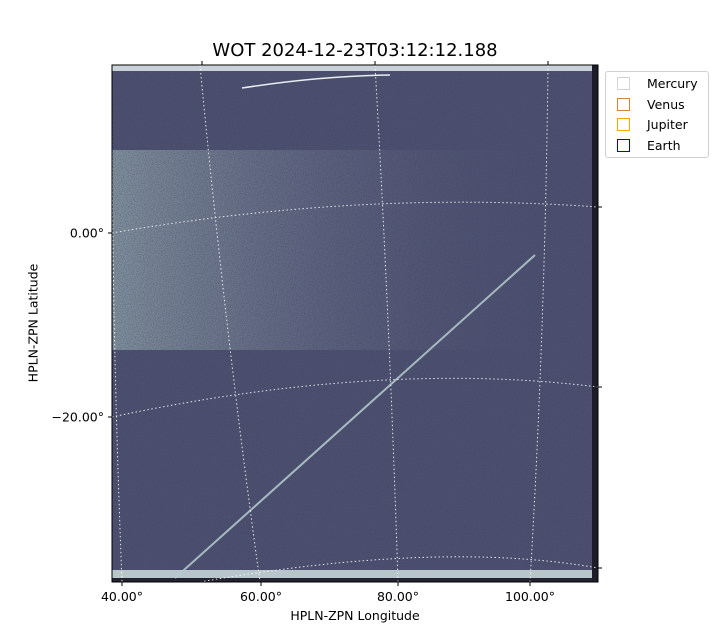  Describe the element at coordinates (355, 615) in the screenshot. I see `x-axis-label: HPLN-ZPN Longitude` at that location.